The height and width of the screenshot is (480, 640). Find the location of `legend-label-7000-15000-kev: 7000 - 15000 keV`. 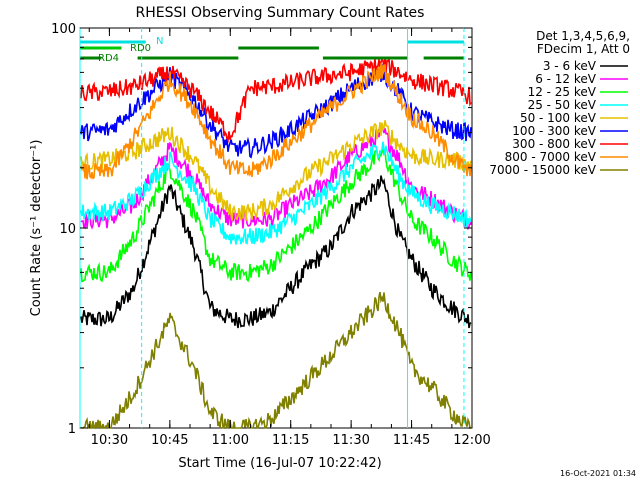

legend-label-7000-15000-kev: 7000 - 15000 keV is located at coordinates (542, 170).